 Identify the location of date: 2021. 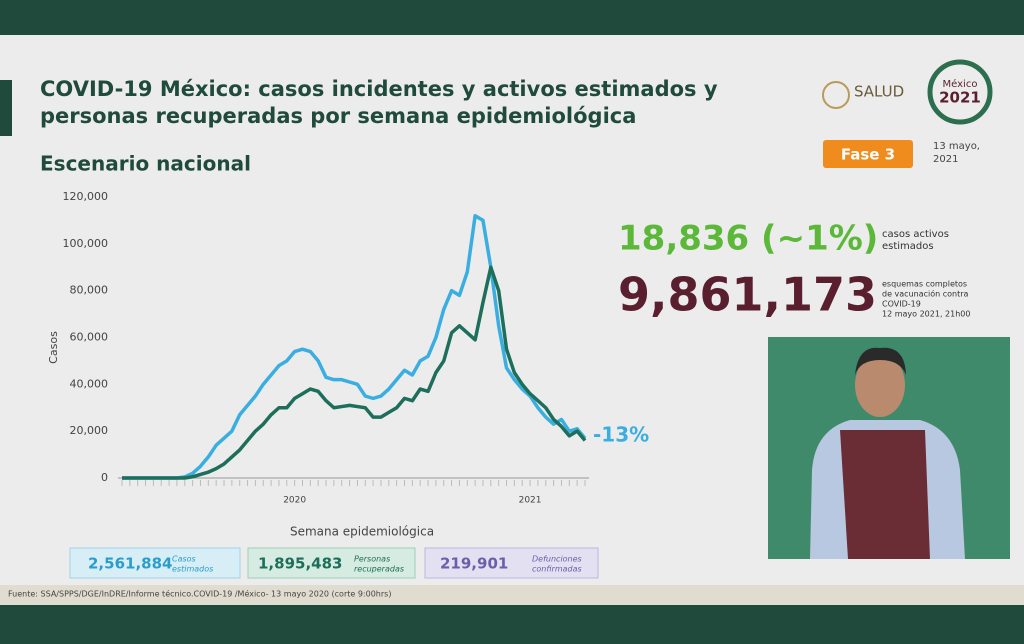
(945, 159).